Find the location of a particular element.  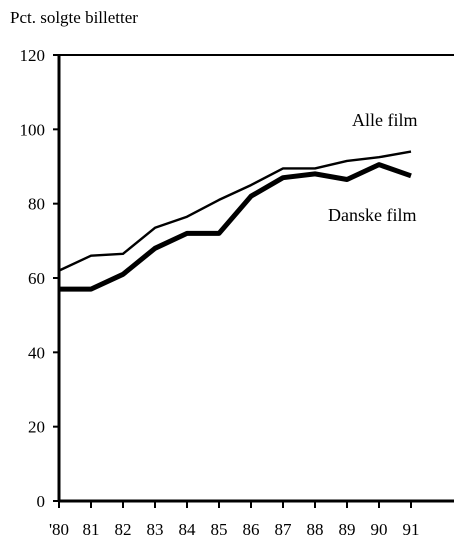

y-tick-label: 20 is located at coordinates (36, 427).